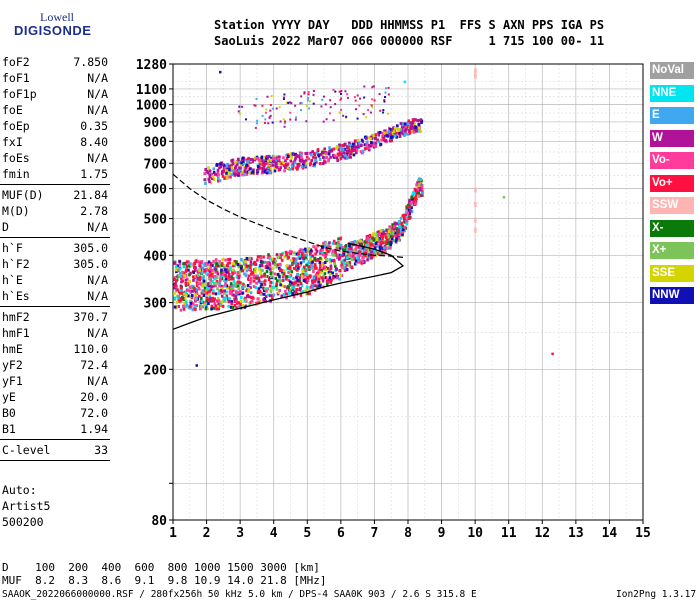 This screenshot has width=700, height=600. I want to click on param-row: hmF1 N/A, so click(55, 333).